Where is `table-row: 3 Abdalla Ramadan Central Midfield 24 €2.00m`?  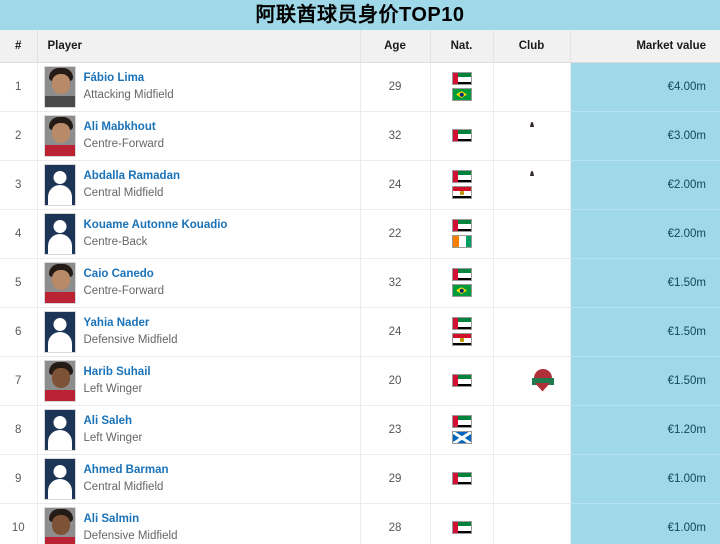
table-row: 3 Abdalla Ramadan Central Midfield 24 €2.00m is located at coordinates (360, 185).